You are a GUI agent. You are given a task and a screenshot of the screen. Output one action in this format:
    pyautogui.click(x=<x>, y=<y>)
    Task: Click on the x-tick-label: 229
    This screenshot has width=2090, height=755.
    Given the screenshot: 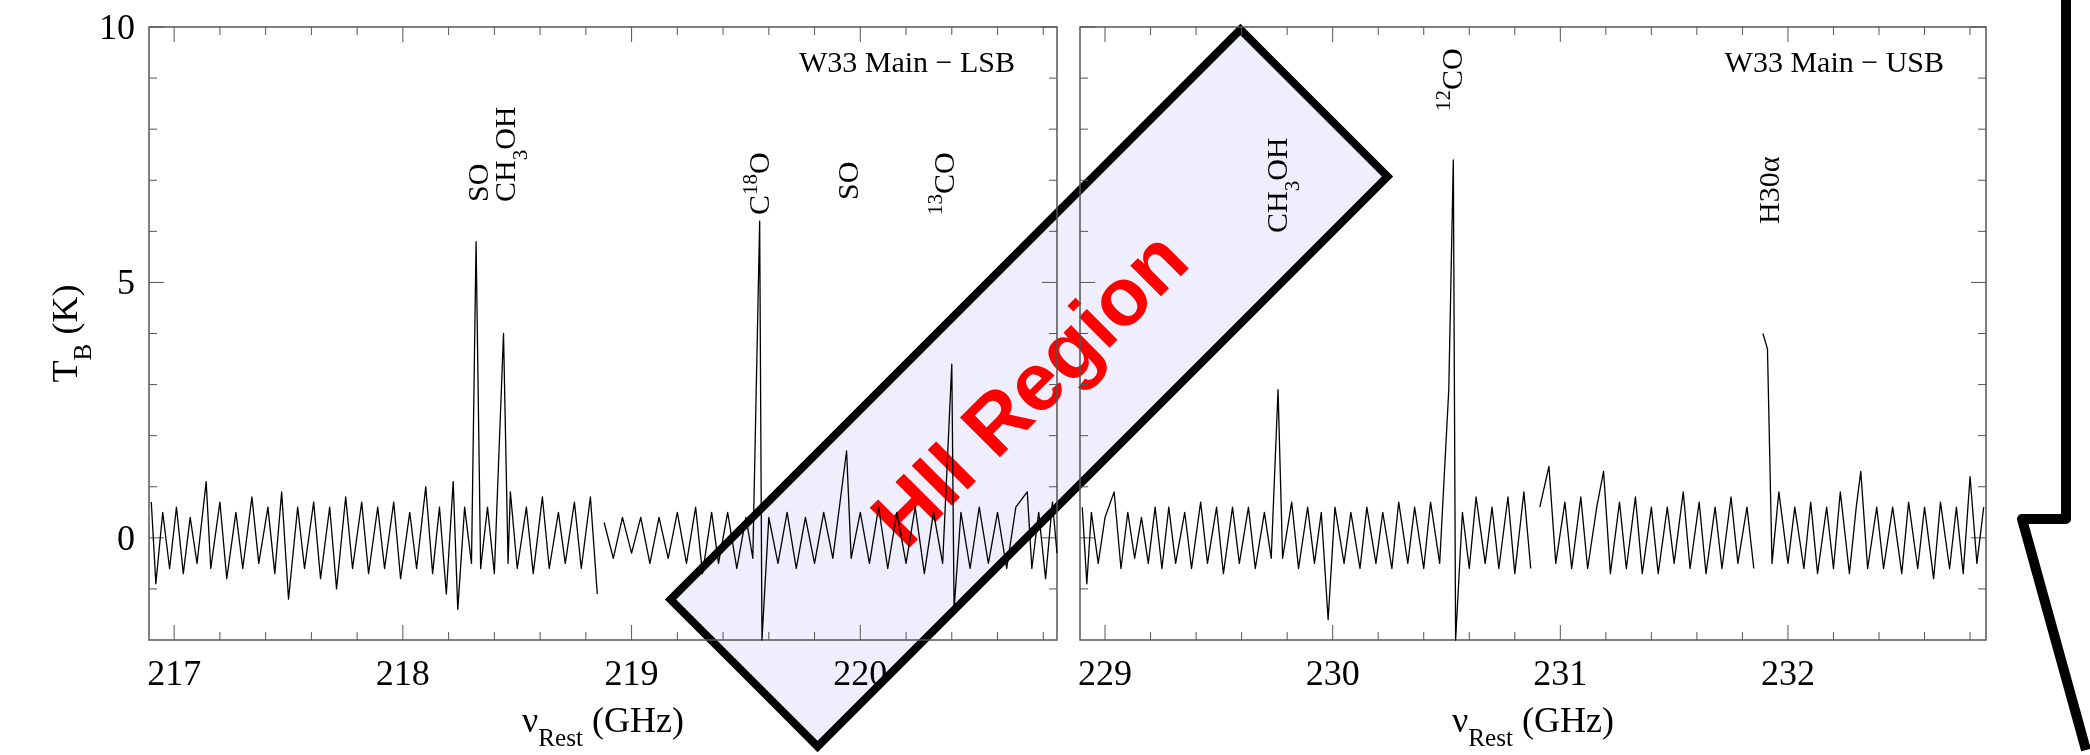 What is the action you would take?
    pyautogui.click(x=1105, y=673)
    